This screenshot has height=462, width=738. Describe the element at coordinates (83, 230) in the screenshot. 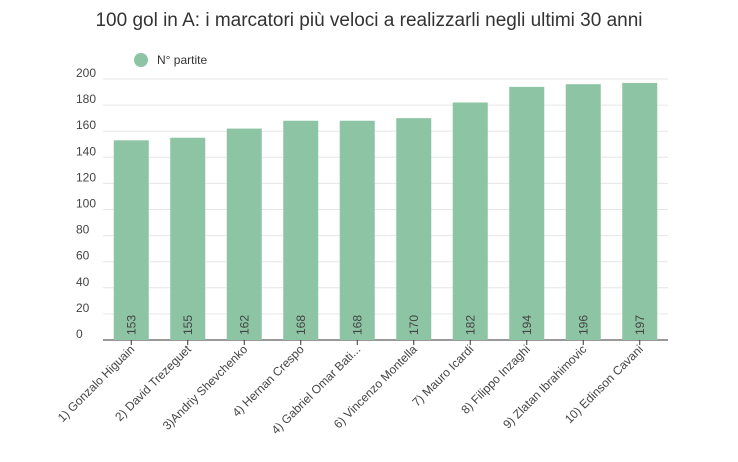

I see `y-tick-label: 80` at that location.